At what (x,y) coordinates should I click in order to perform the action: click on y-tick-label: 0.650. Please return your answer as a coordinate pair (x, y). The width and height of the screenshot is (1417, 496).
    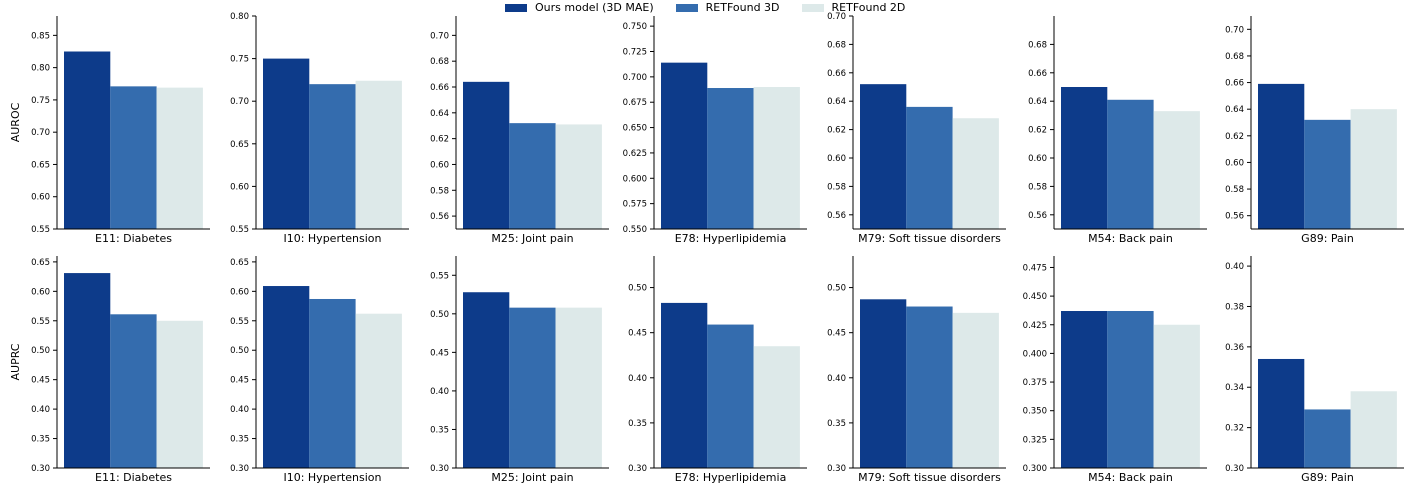
    Looking at the image, I should click on (635, 129).